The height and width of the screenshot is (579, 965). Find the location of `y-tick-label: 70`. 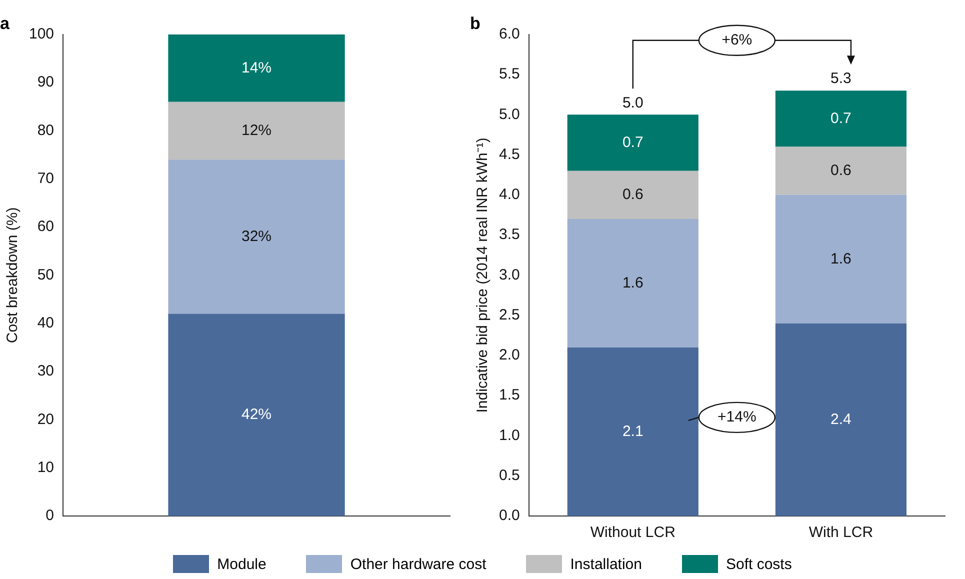

y-tick-label: 70 is located at coordinates (45, 179).